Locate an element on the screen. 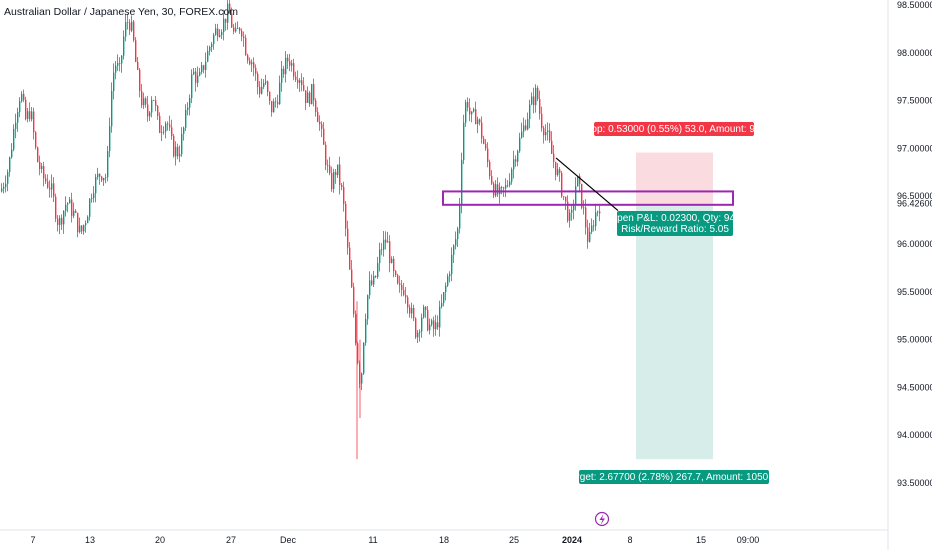 This screenshot has width=932, height=550. stop-label-text: Stop: 0.53000 (0.55%) 53.0, Amount: 990 is located at coordinates (674, 129).